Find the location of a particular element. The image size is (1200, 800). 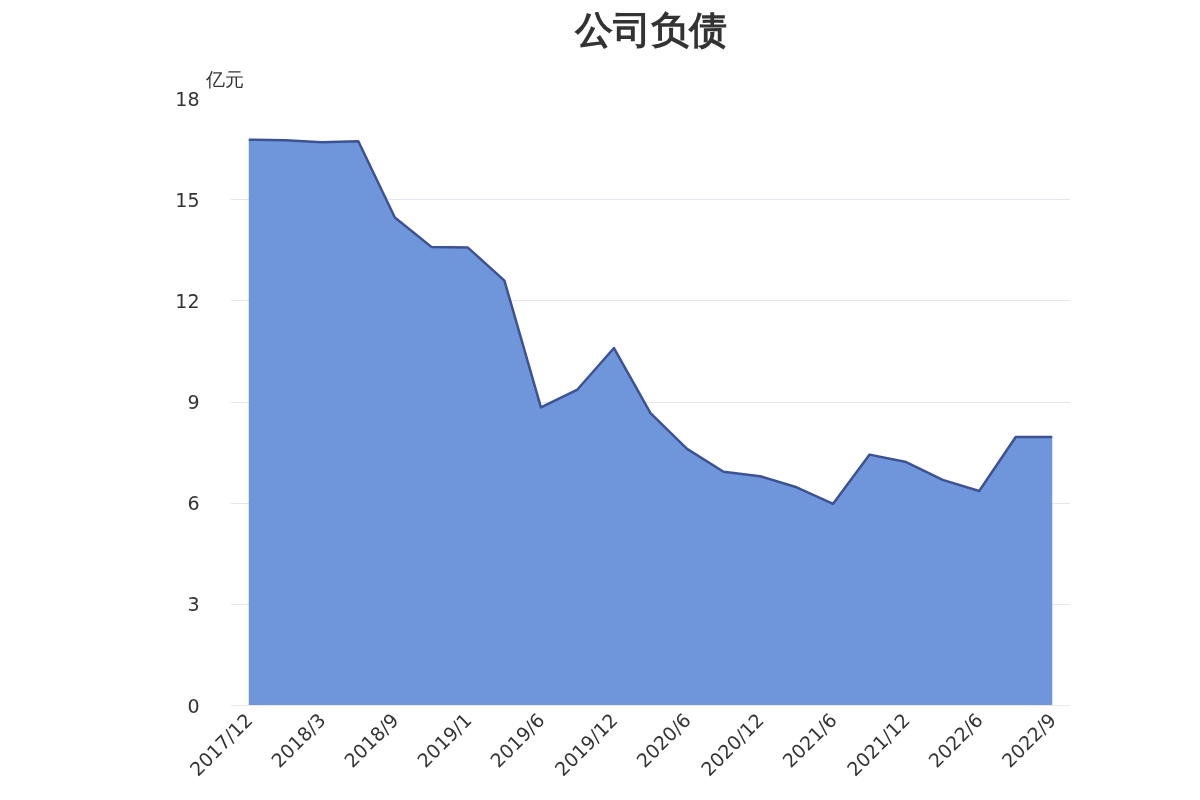

y-tick-label: 0 is located at coordinates (193, 705).